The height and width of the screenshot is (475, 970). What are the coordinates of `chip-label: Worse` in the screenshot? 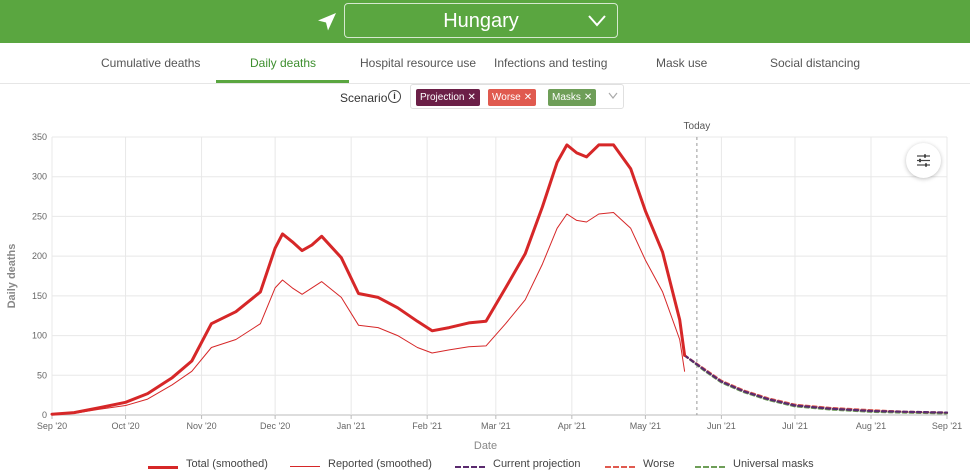 It's located at (506, 97).